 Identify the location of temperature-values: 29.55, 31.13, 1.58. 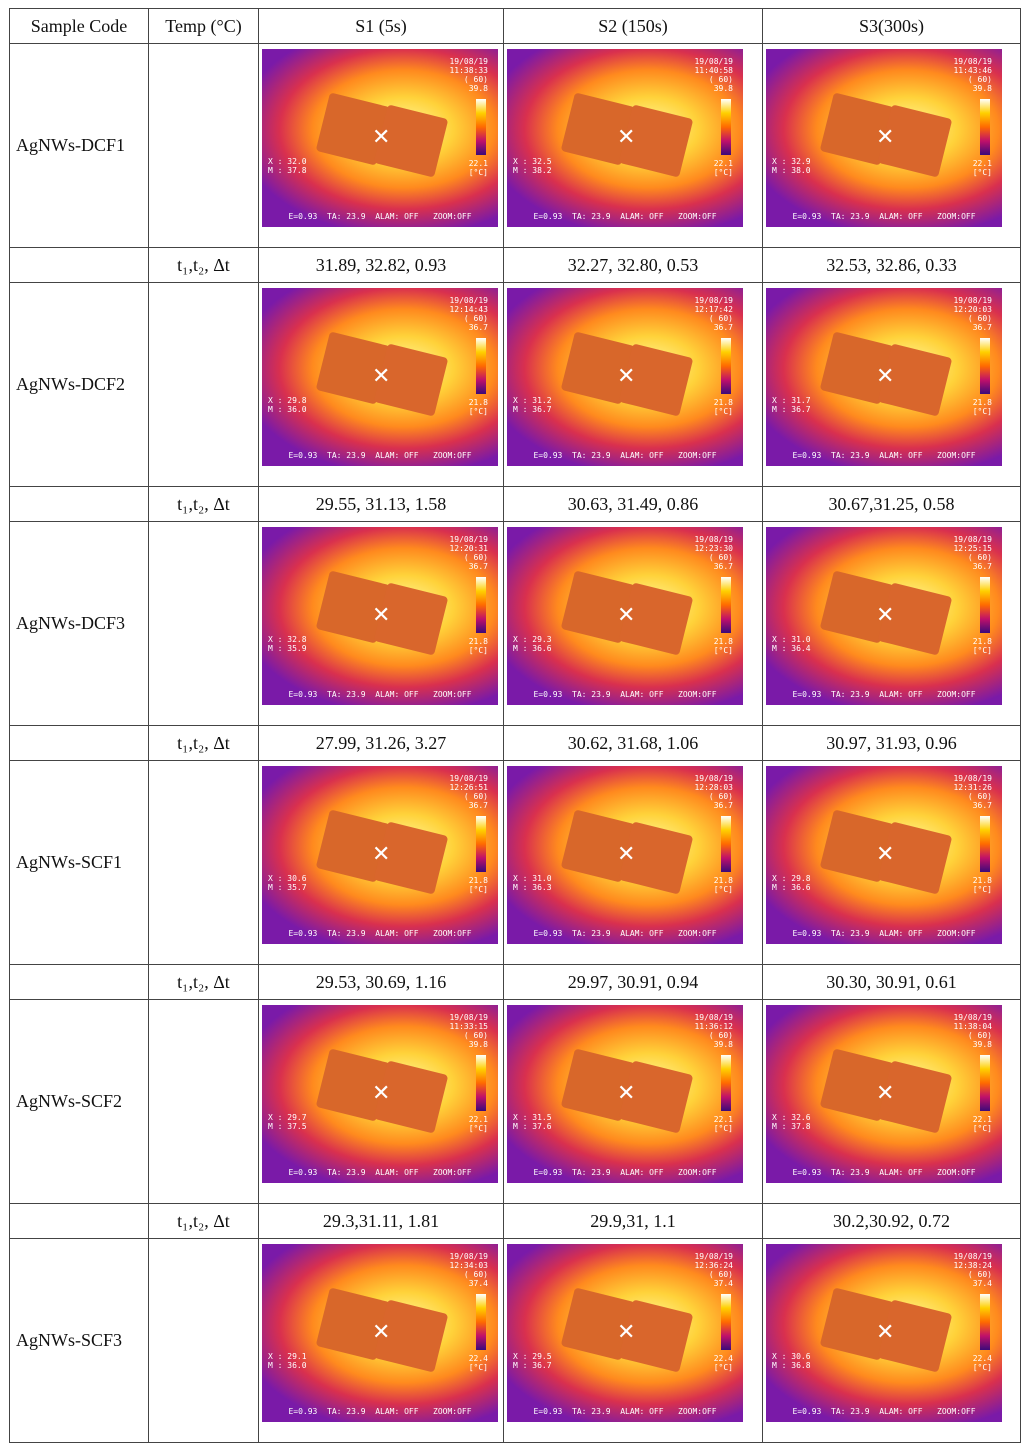
(381, 504).